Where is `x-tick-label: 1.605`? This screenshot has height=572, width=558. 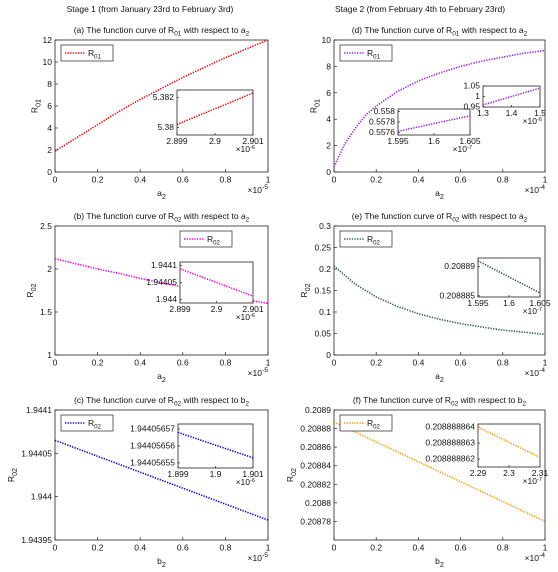
x-tick-label: 1.605 is located at coordinates (470, 141).